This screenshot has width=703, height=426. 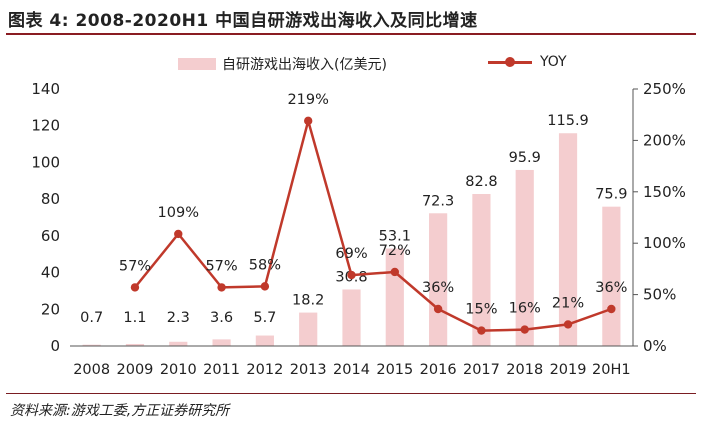 I want to click on x-axis-tick-label: 20H1, so click(x=611, y=370).